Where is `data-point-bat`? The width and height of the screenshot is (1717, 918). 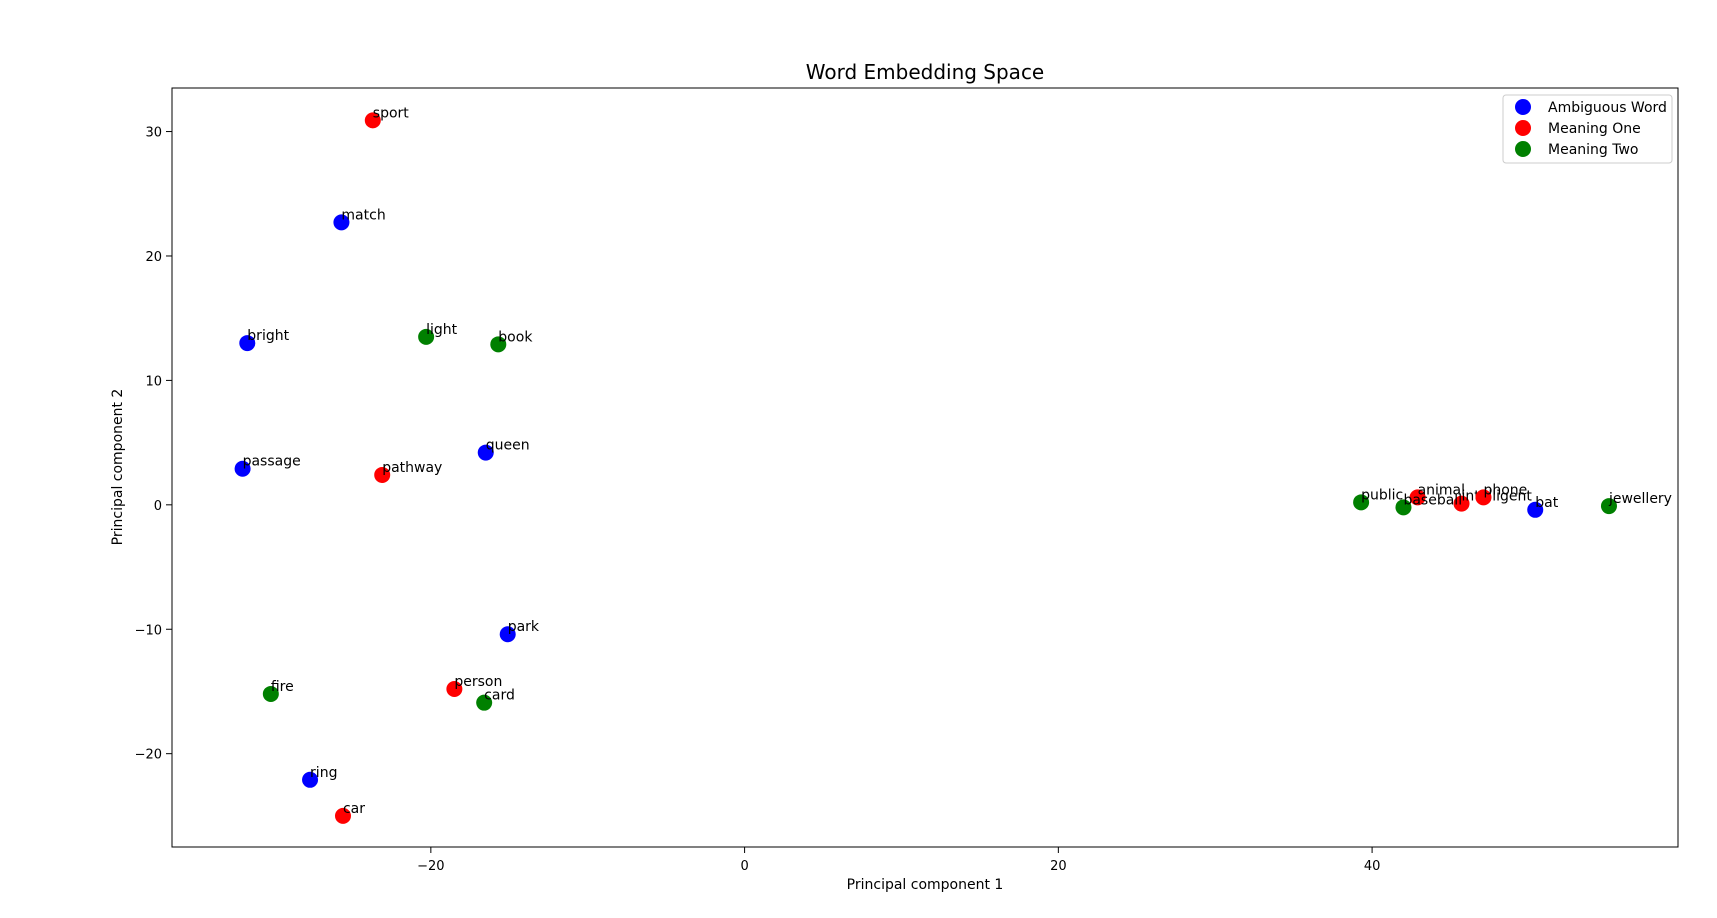 data-point-bat is located at coordinates (1535, 509).